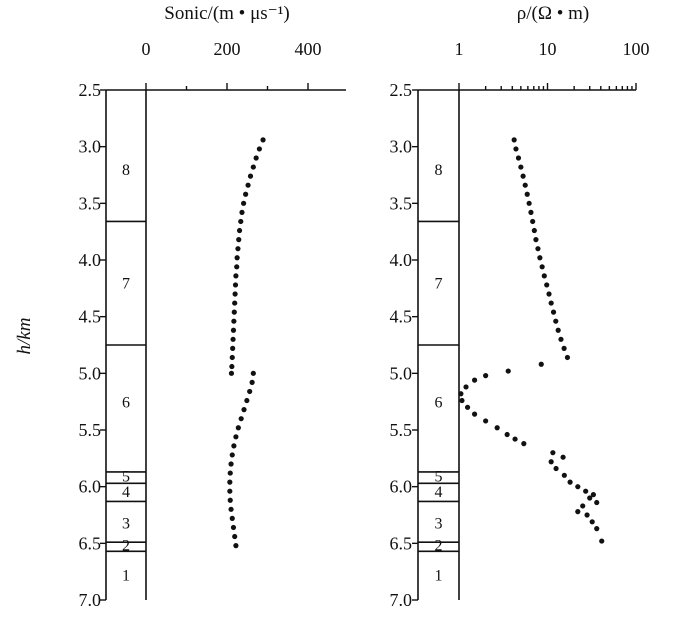 Image resolution: width=700 pixels, height=622 pixels. What do you see at coordinates (126, 492) in the screenshot?
I see `zone-label: 4` at bounding box center [126, 492].